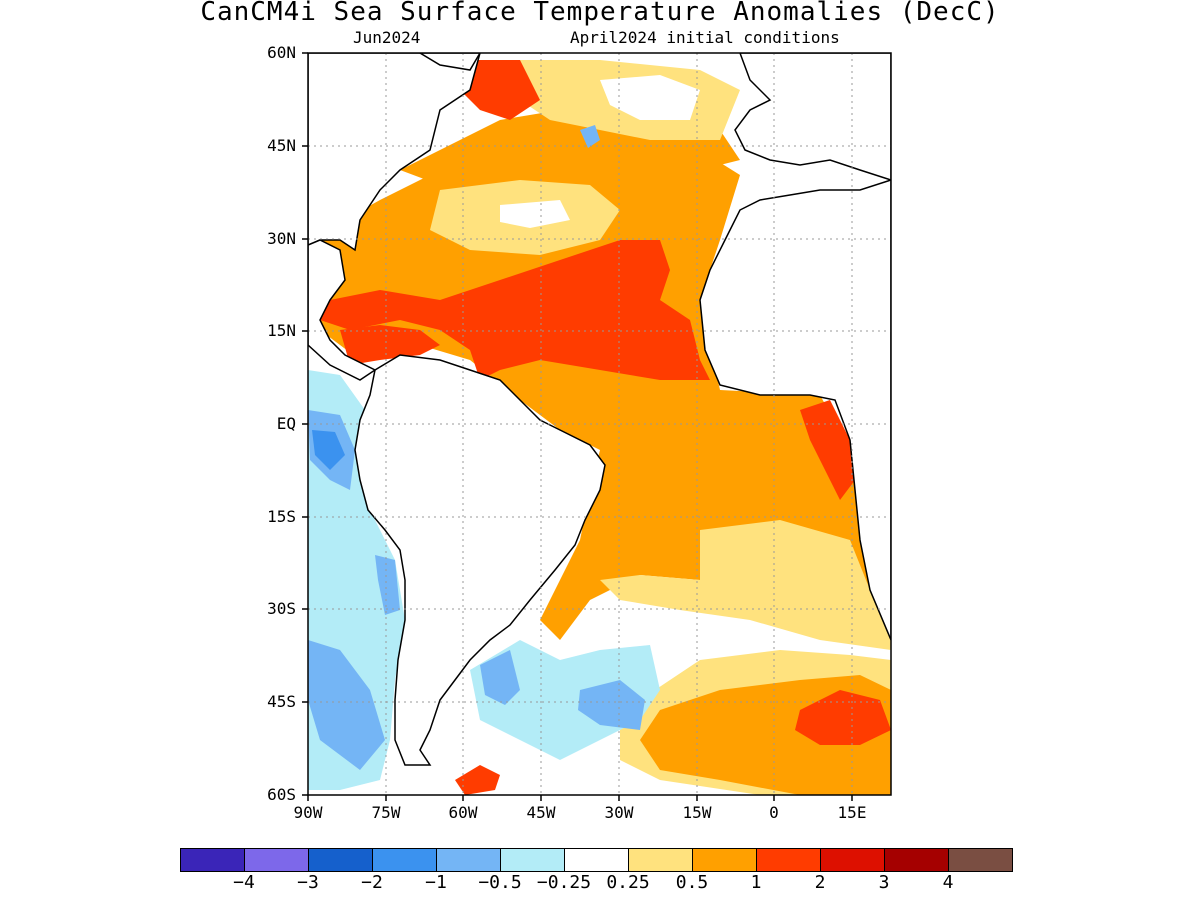 This screenshot has height=900, width=1200. Describe the element at coordinates (884, 882) in the screenshot. I see `colorbar-label: 3` at that location.